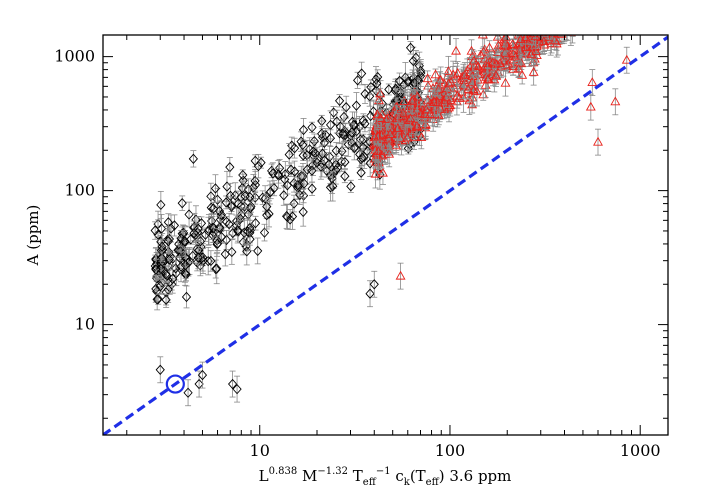 Image resolution: width=702 pixels, height=502 pixels. Describe the element at coordinates (355, 476) in the screenshot. I see `x-axis-title-mid2: T` at that location.